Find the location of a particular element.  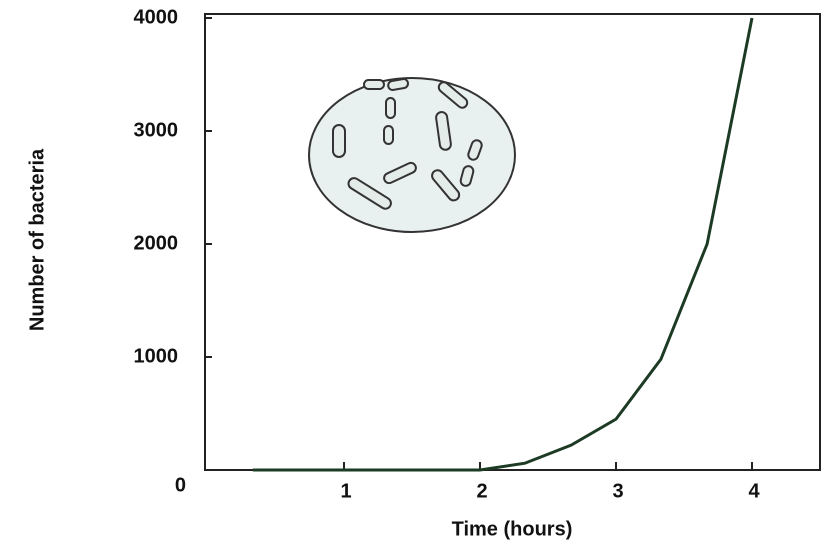

x-tick-label: 4 is located at coordinates (754, 491).